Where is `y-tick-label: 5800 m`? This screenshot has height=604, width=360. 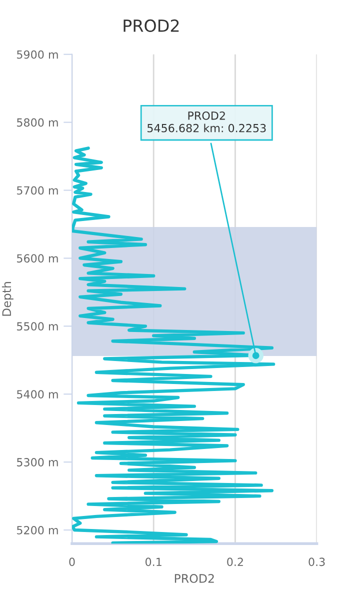
y-tick-label: 5800 m is located at coordinates (37, 122).